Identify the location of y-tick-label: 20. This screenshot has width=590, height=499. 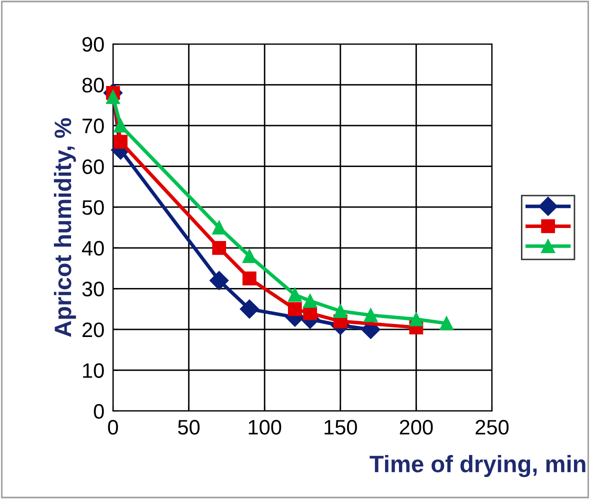
(93, 330).